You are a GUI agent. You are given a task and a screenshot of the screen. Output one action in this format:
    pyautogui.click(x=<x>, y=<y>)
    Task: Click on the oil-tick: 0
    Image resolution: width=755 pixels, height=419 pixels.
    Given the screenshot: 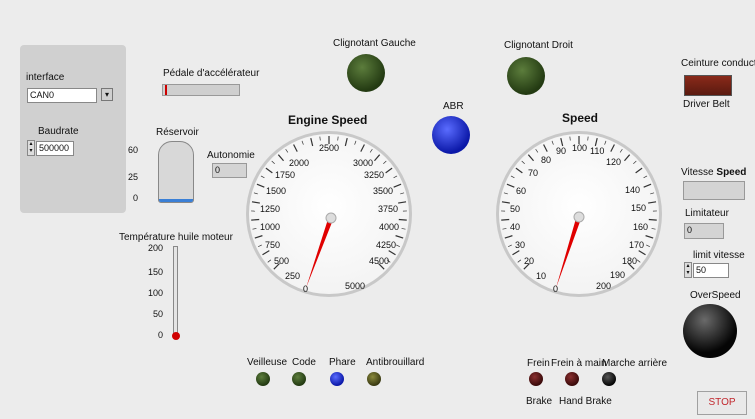 What is the action you would take?
    pyautogui.click(x=160, y=335)
    